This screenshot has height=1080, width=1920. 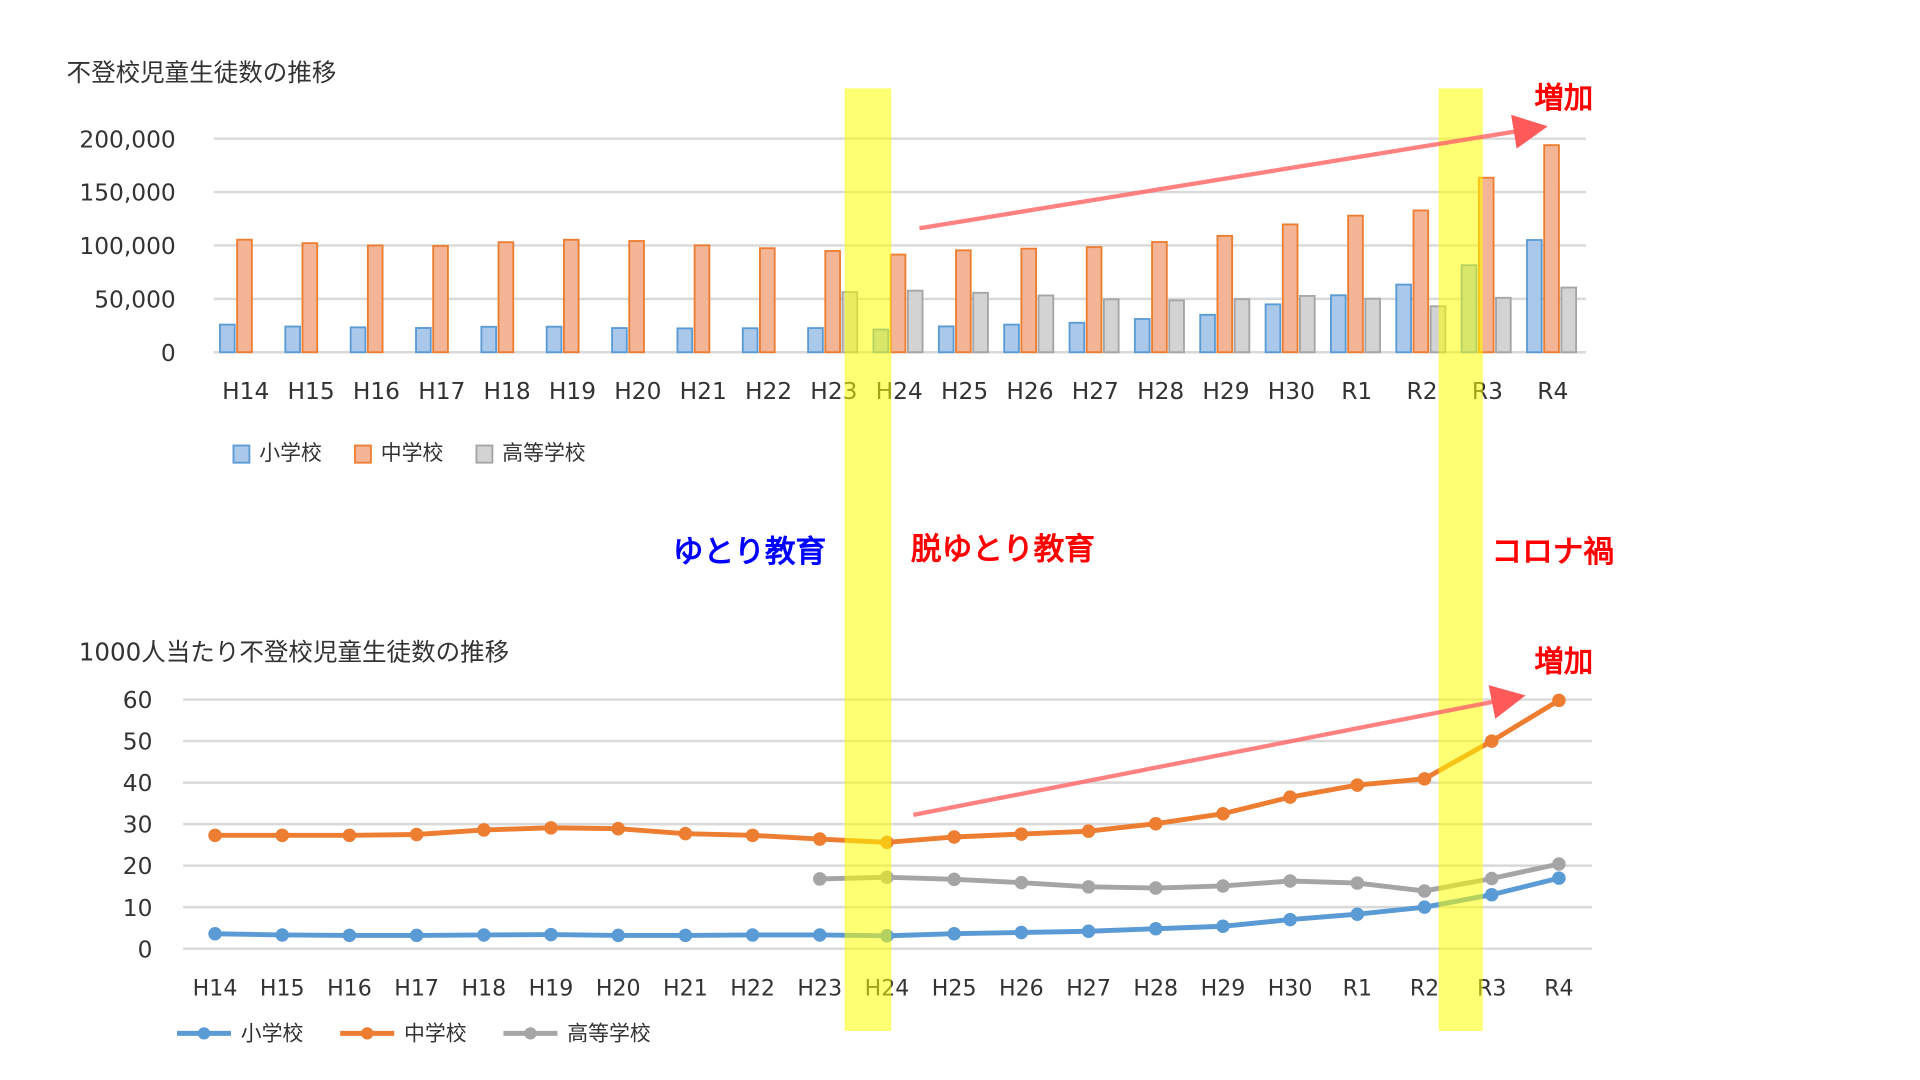 I want to click on line-x-tick: H14, so click(x=215, y=988).